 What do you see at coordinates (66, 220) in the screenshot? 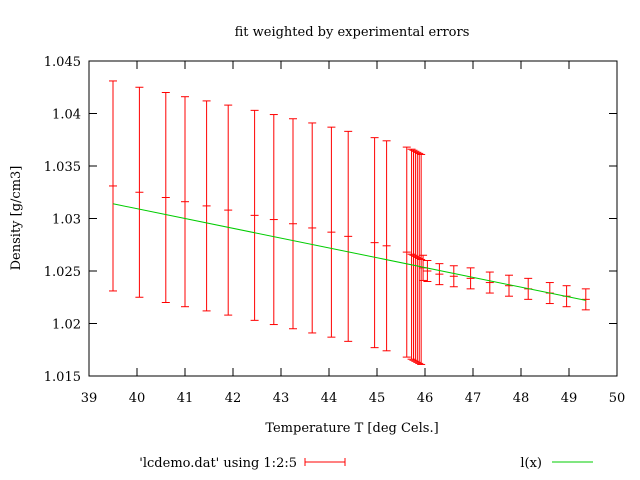
I see `y-tick-label: 1.03` at bounding box center [66, 220].